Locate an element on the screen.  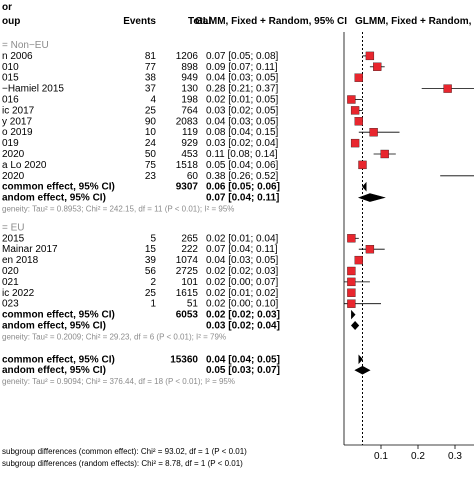
study-name: 010 is located at coordinates (10, 67).